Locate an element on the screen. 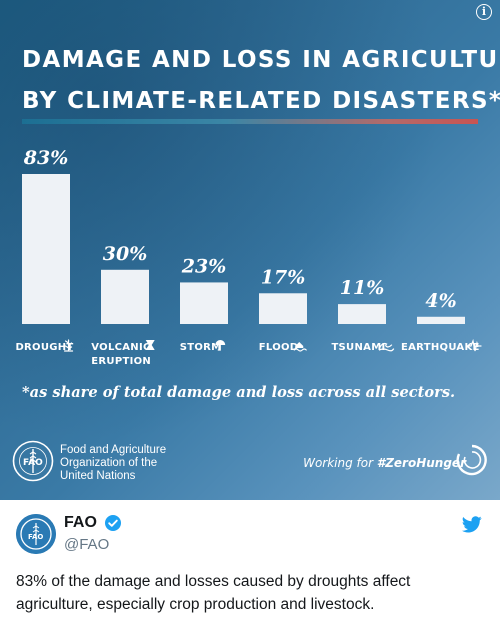 Image resolution: width=500 pixels, height=624 pixels. chart-title-line-1: DAMAGE AND LOSS IN AGRICULTURE is located at coordinates (261, 60).